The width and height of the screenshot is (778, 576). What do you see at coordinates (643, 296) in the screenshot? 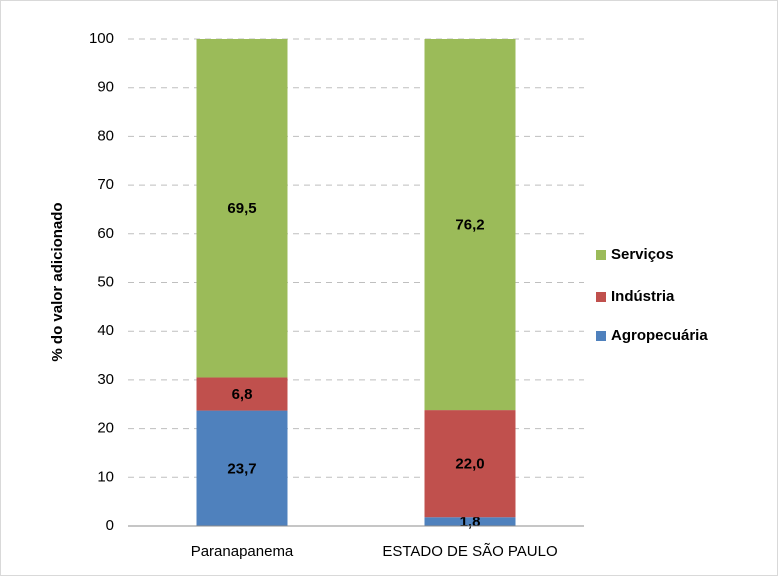
I see `legend-label: Indústria` at bounding box center [643, 296].